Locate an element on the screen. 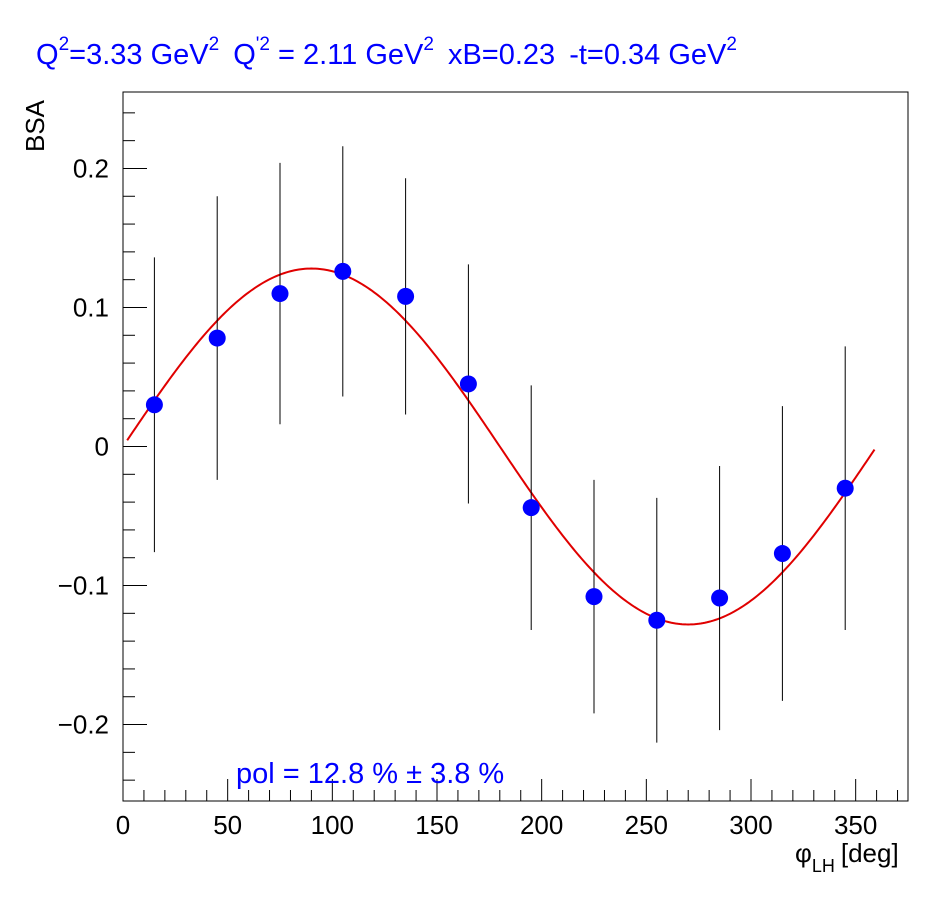  title-qp2-value: = 2.11 GeV is located at coordinates (347, 55).